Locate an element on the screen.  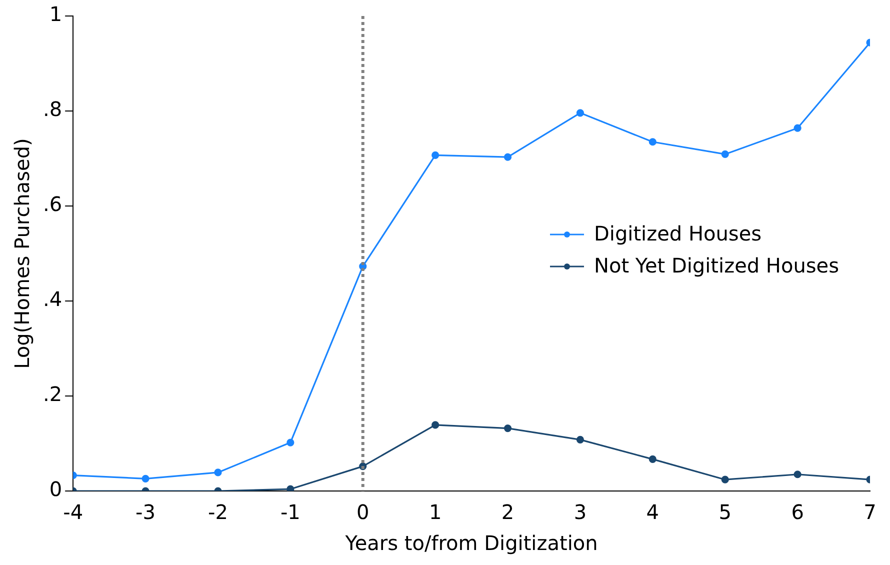
y-tick-label: .6 is located at coordinates (52, 204).